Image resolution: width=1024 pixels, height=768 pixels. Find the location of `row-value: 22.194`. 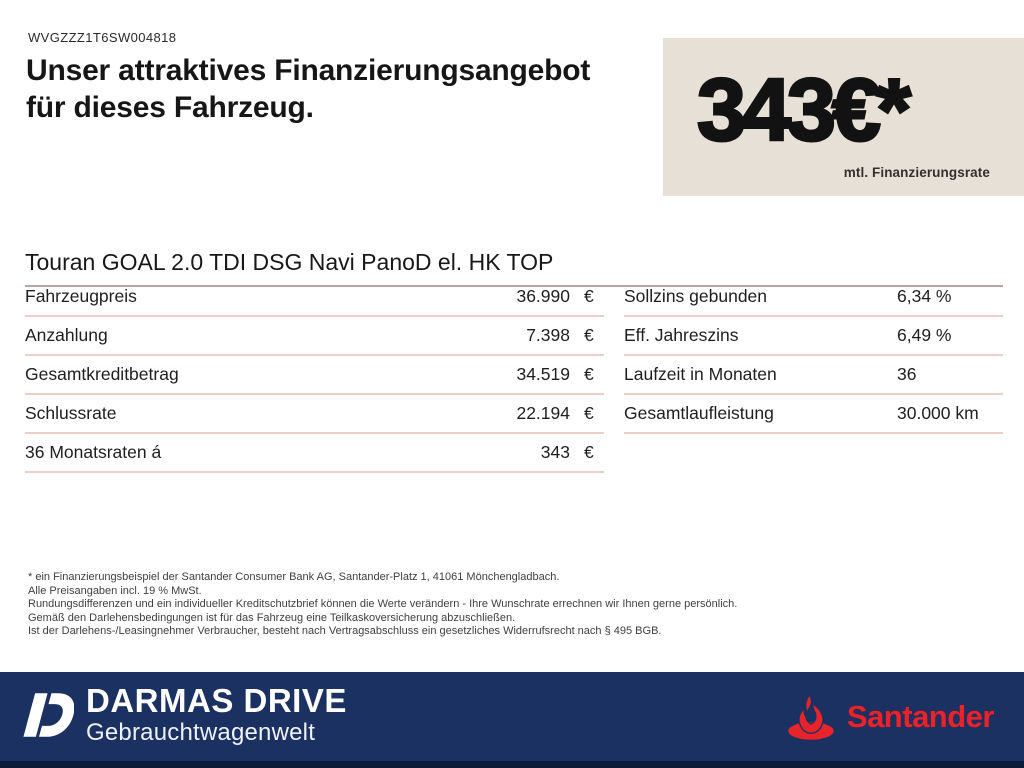

row-value: 22.194 is located at coordinates (543, 413).